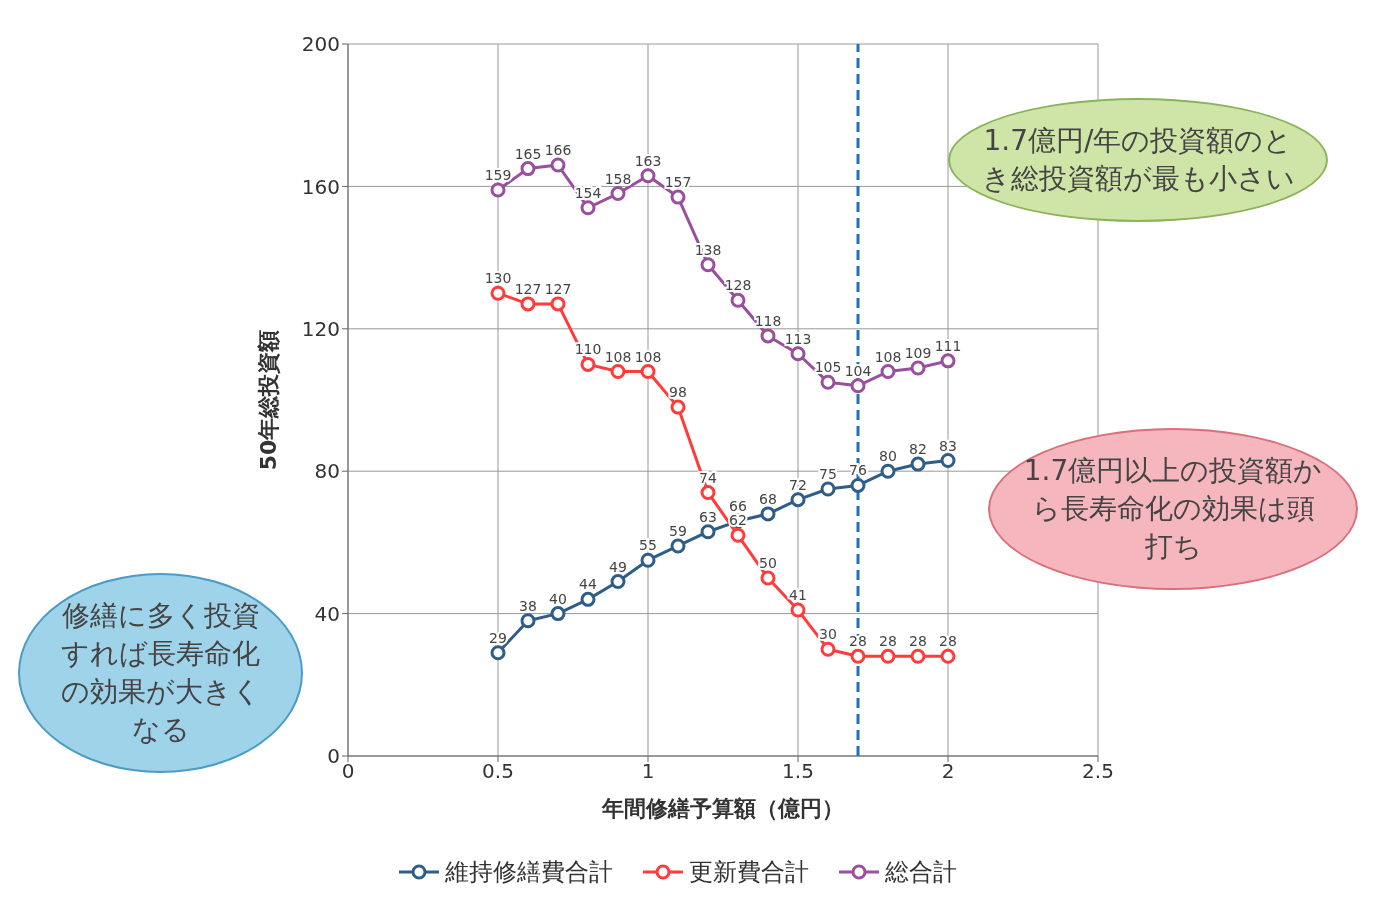  What do you see at coordinates (918, 449) in the screenshot?
I see `data-label: 82` at bounding box center [918, 449].